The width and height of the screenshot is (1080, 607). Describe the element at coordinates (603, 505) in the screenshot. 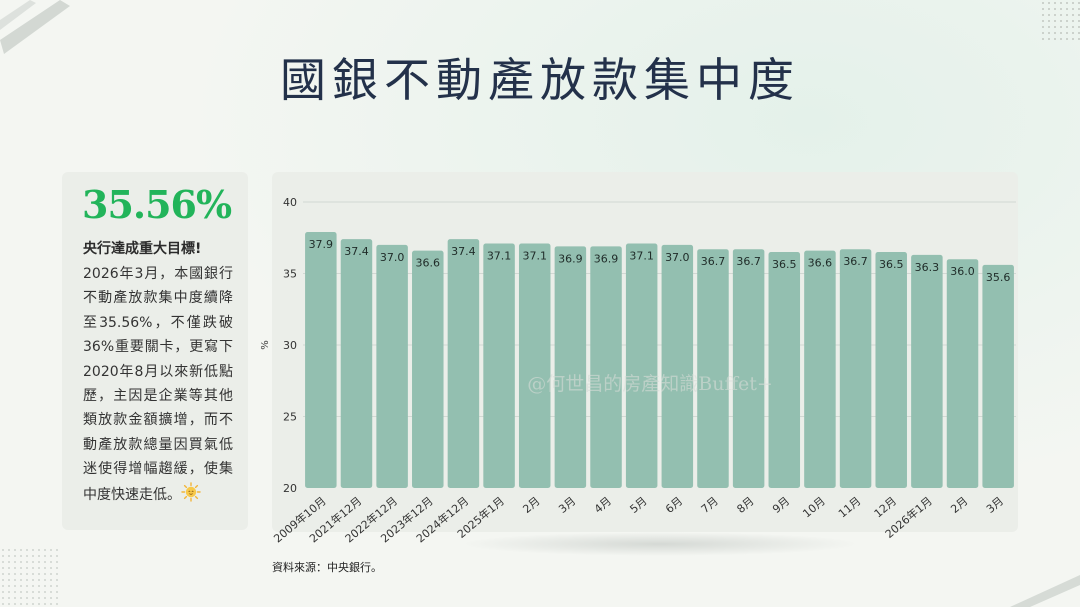

I see `x-tick-label: 4月` at that location.